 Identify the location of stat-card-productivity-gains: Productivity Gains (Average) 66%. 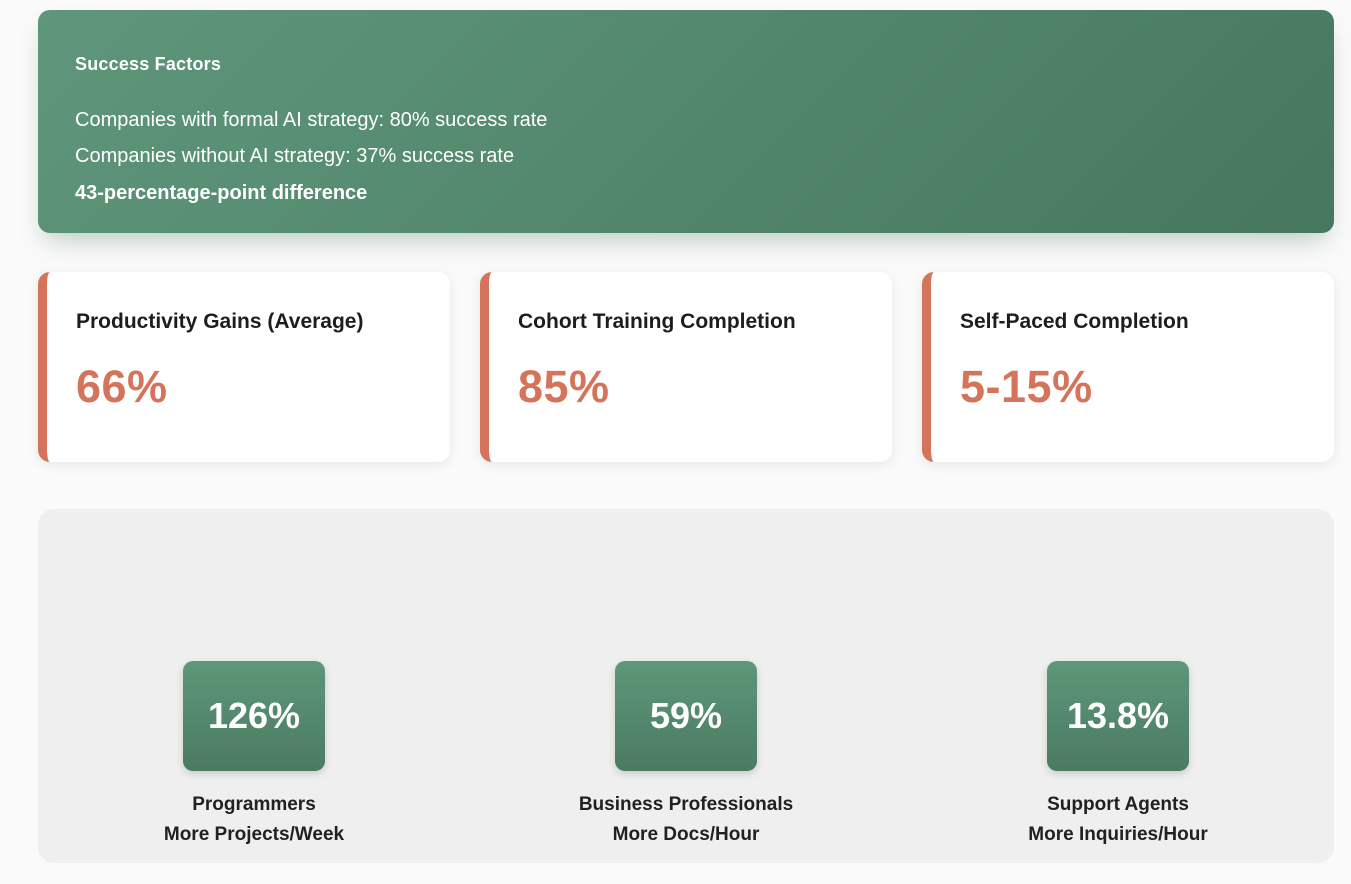
(244, 367).